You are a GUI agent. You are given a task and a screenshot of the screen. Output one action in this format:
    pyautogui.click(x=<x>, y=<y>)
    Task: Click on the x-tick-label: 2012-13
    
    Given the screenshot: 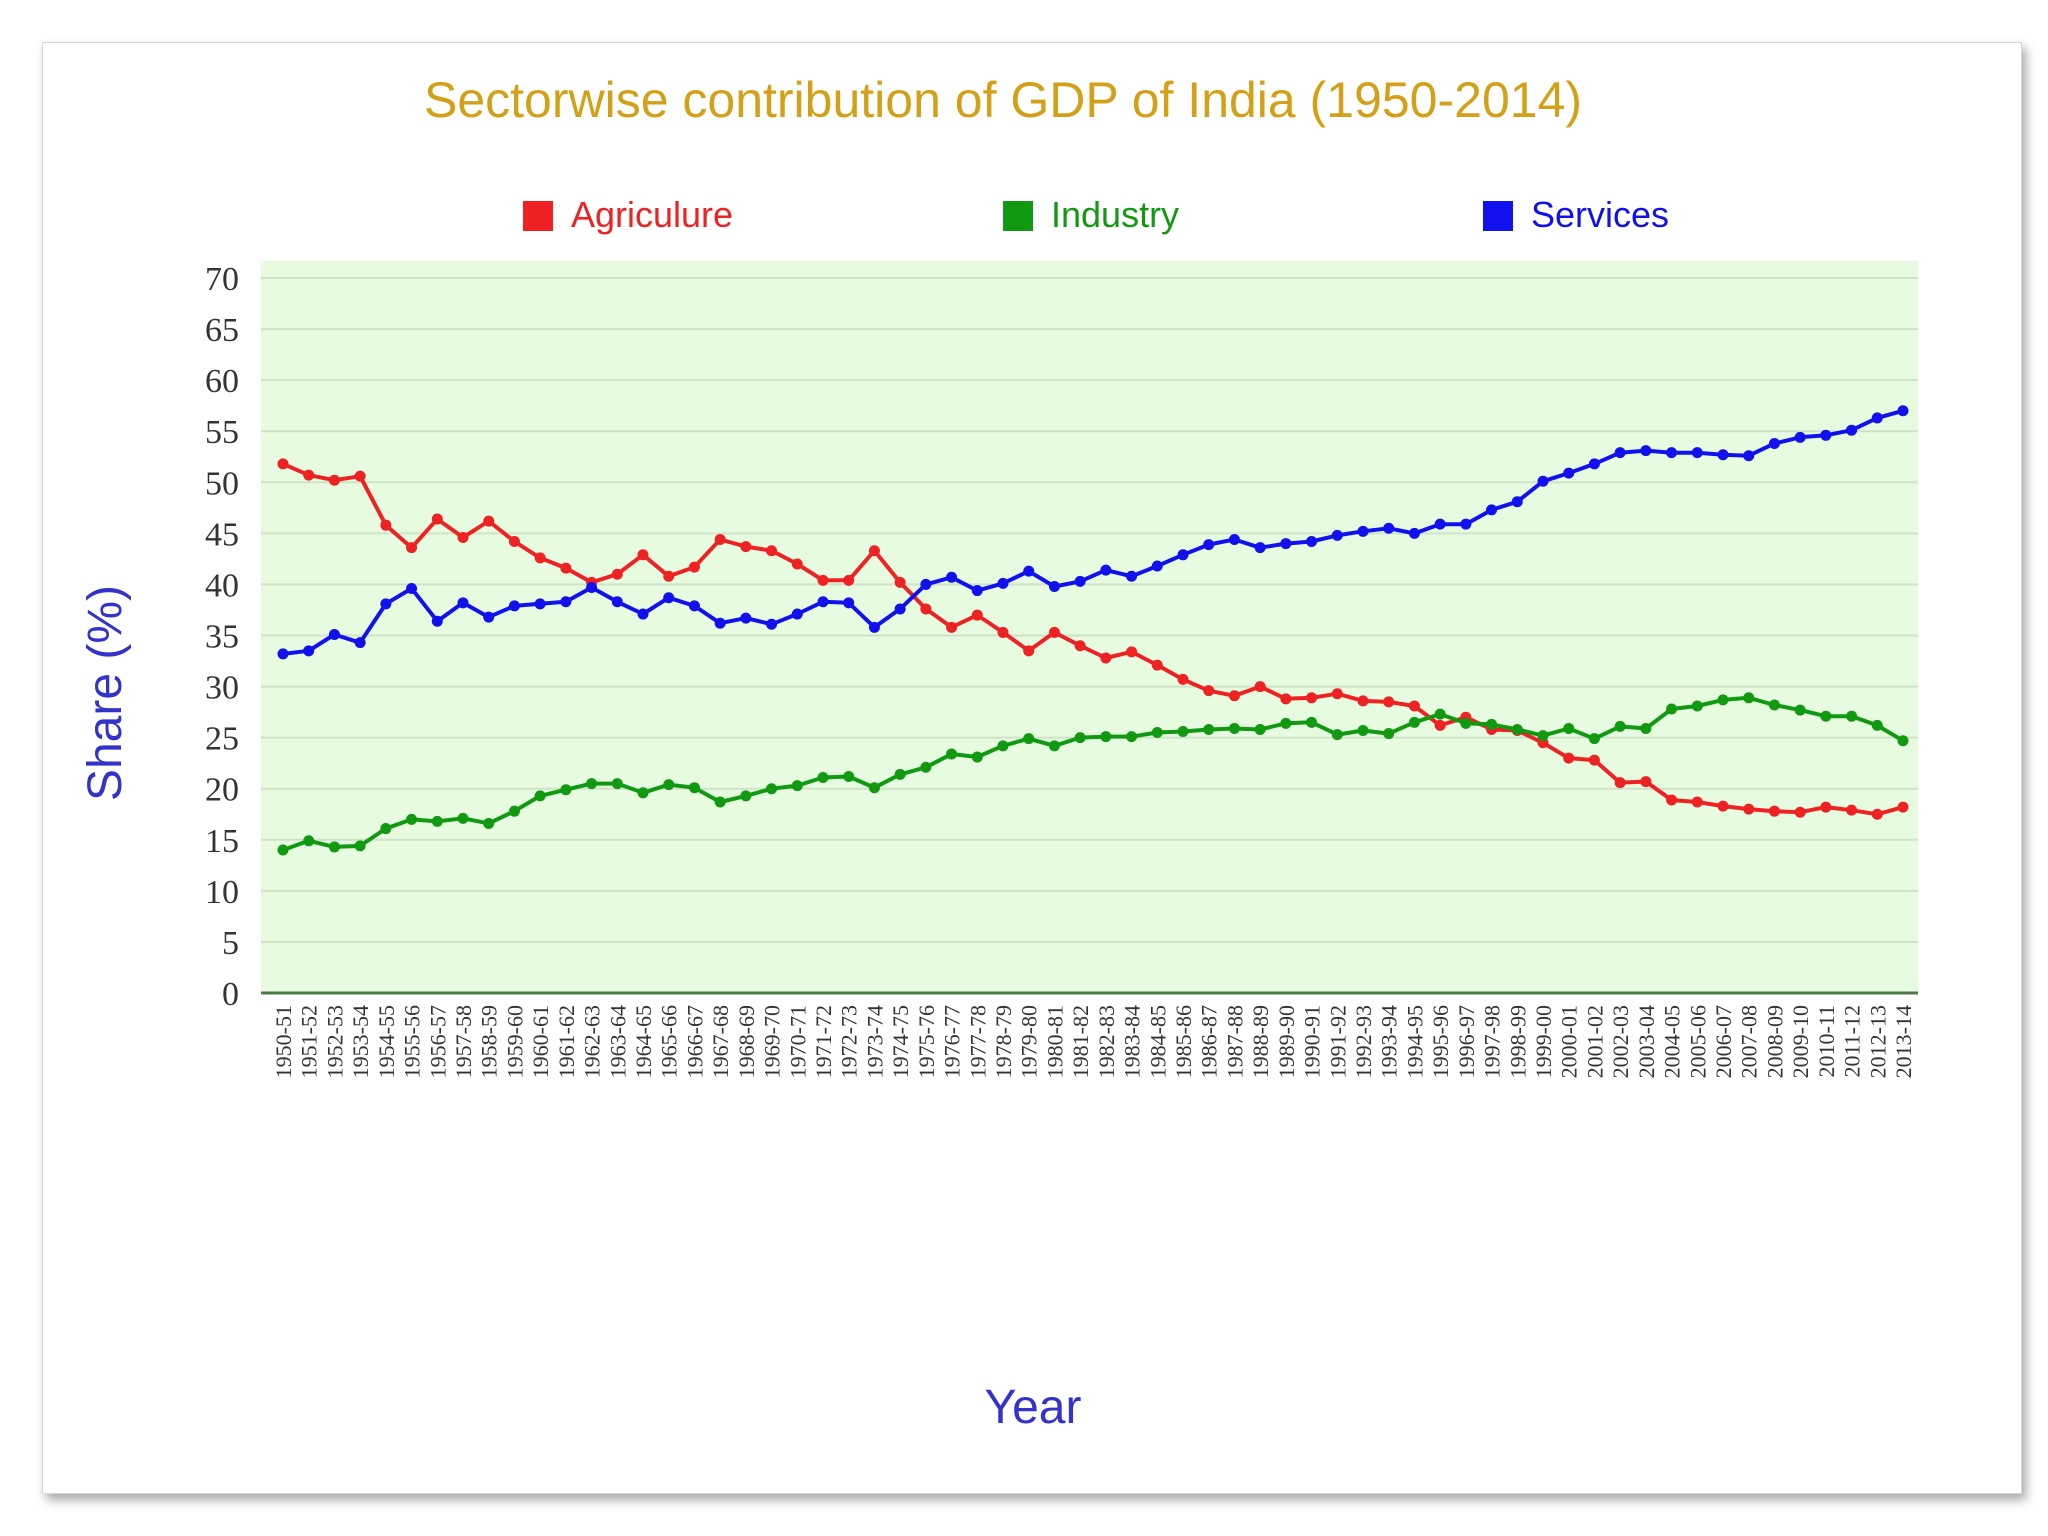 What is the action you would take?
    pyautogui.click(x=1877, y=1041)
    